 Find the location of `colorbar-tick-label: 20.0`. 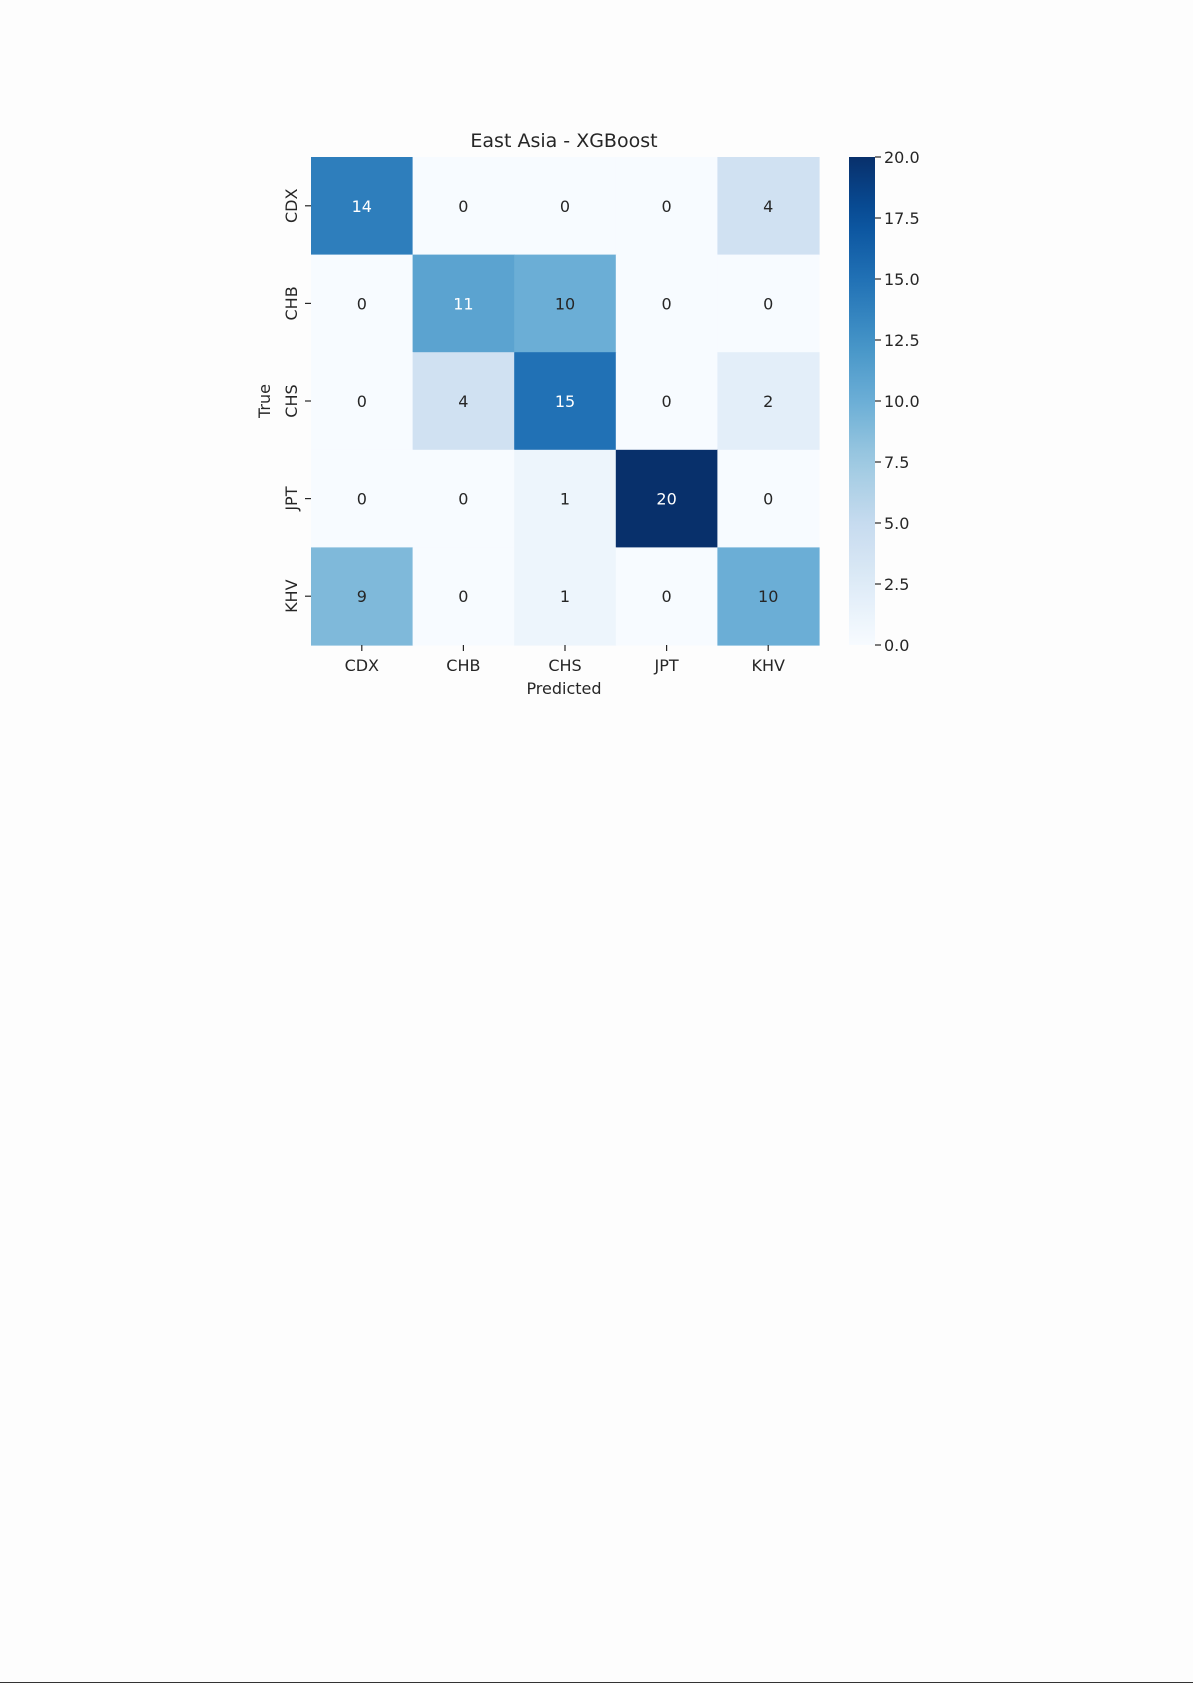

colorbar-tick-label: 20.0 is located at coordinates (902, 157).